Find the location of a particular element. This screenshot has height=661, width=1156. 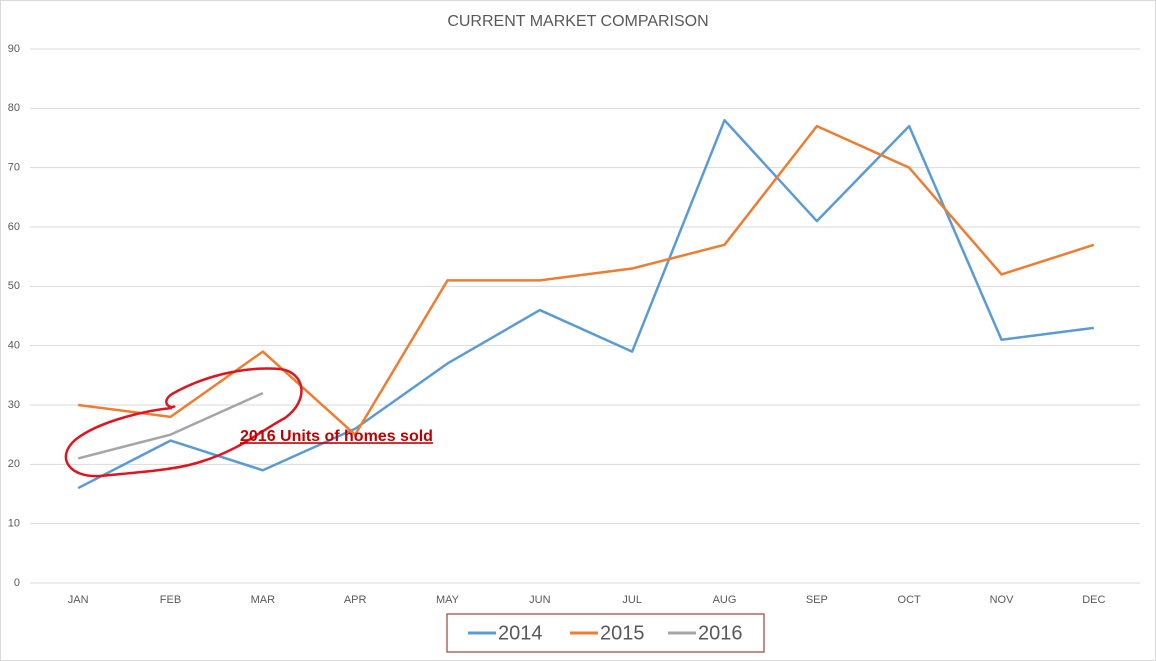

x-tick-label: JUL is located at coordinates (632, 600).